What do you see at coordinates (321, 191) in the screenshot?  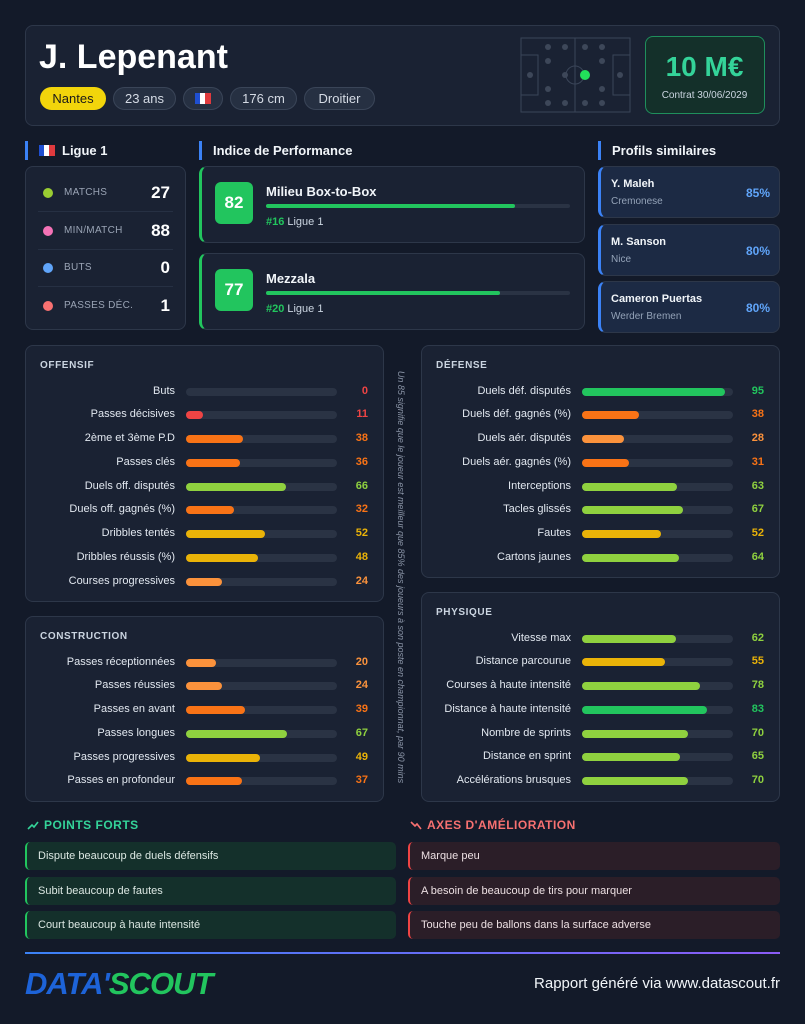 I see `role-name: Milieu Box-to-Box` at bounding box center [321, 191].